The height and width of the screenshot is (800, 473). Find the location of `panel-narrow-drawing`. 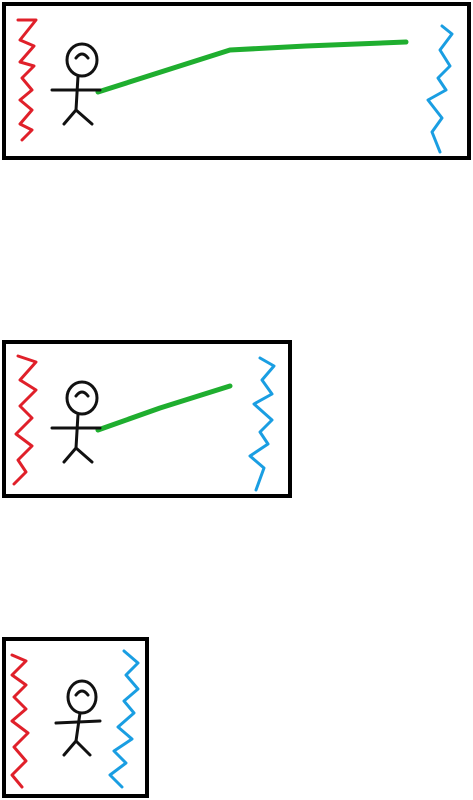

panel-narrow-drawing is located at coordinates (75, 719).